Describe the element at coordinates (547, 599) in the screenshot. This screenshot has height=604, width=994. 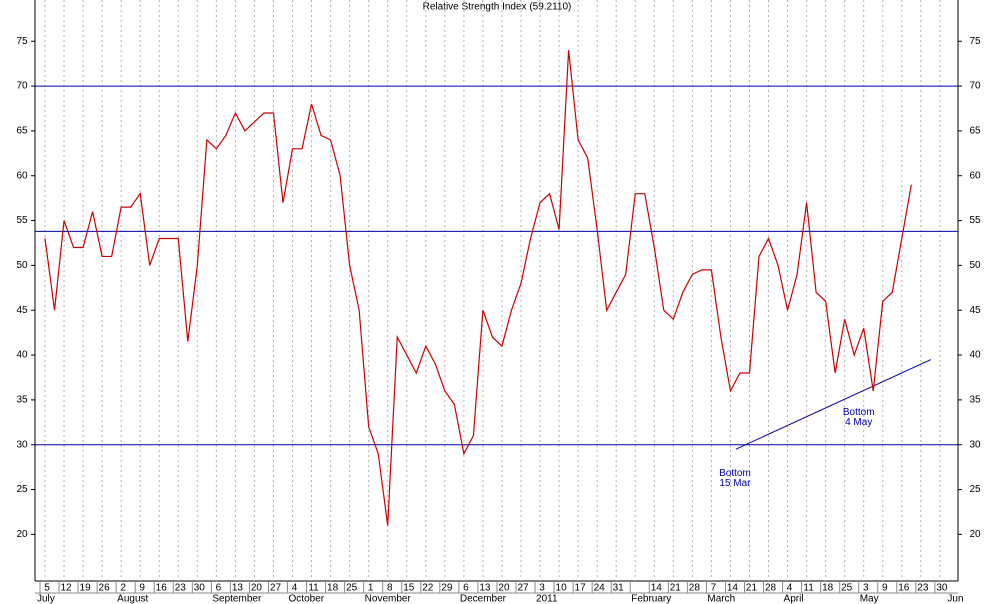
I see `month-label: 2011` at that location.